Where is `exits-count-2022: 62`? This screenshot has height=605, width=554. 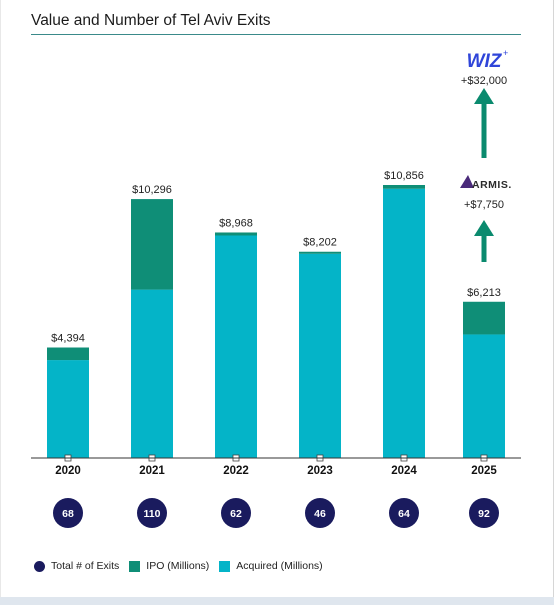 exits-count-2022: 62 is located at coordinates (236, 514).